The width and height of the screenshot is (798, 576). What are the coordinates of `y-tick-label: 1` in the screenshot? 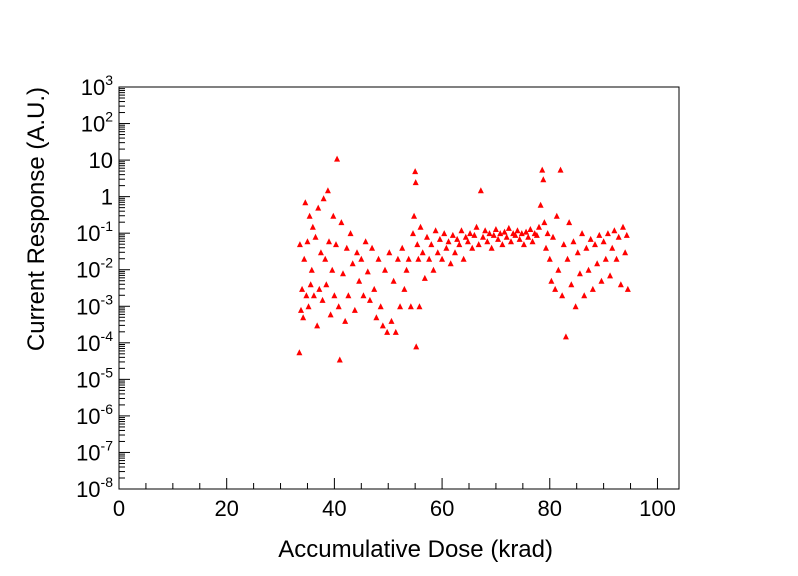 It's located at (107, 197).